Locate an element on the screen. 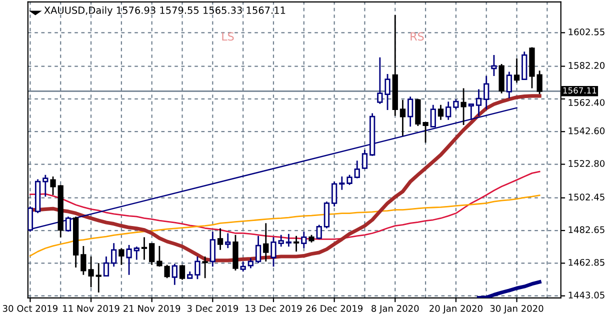 The height and width of the screenshot is (320, 607). x-tick-label: 30 Oct 2019 is located at coordinates (30, 308).